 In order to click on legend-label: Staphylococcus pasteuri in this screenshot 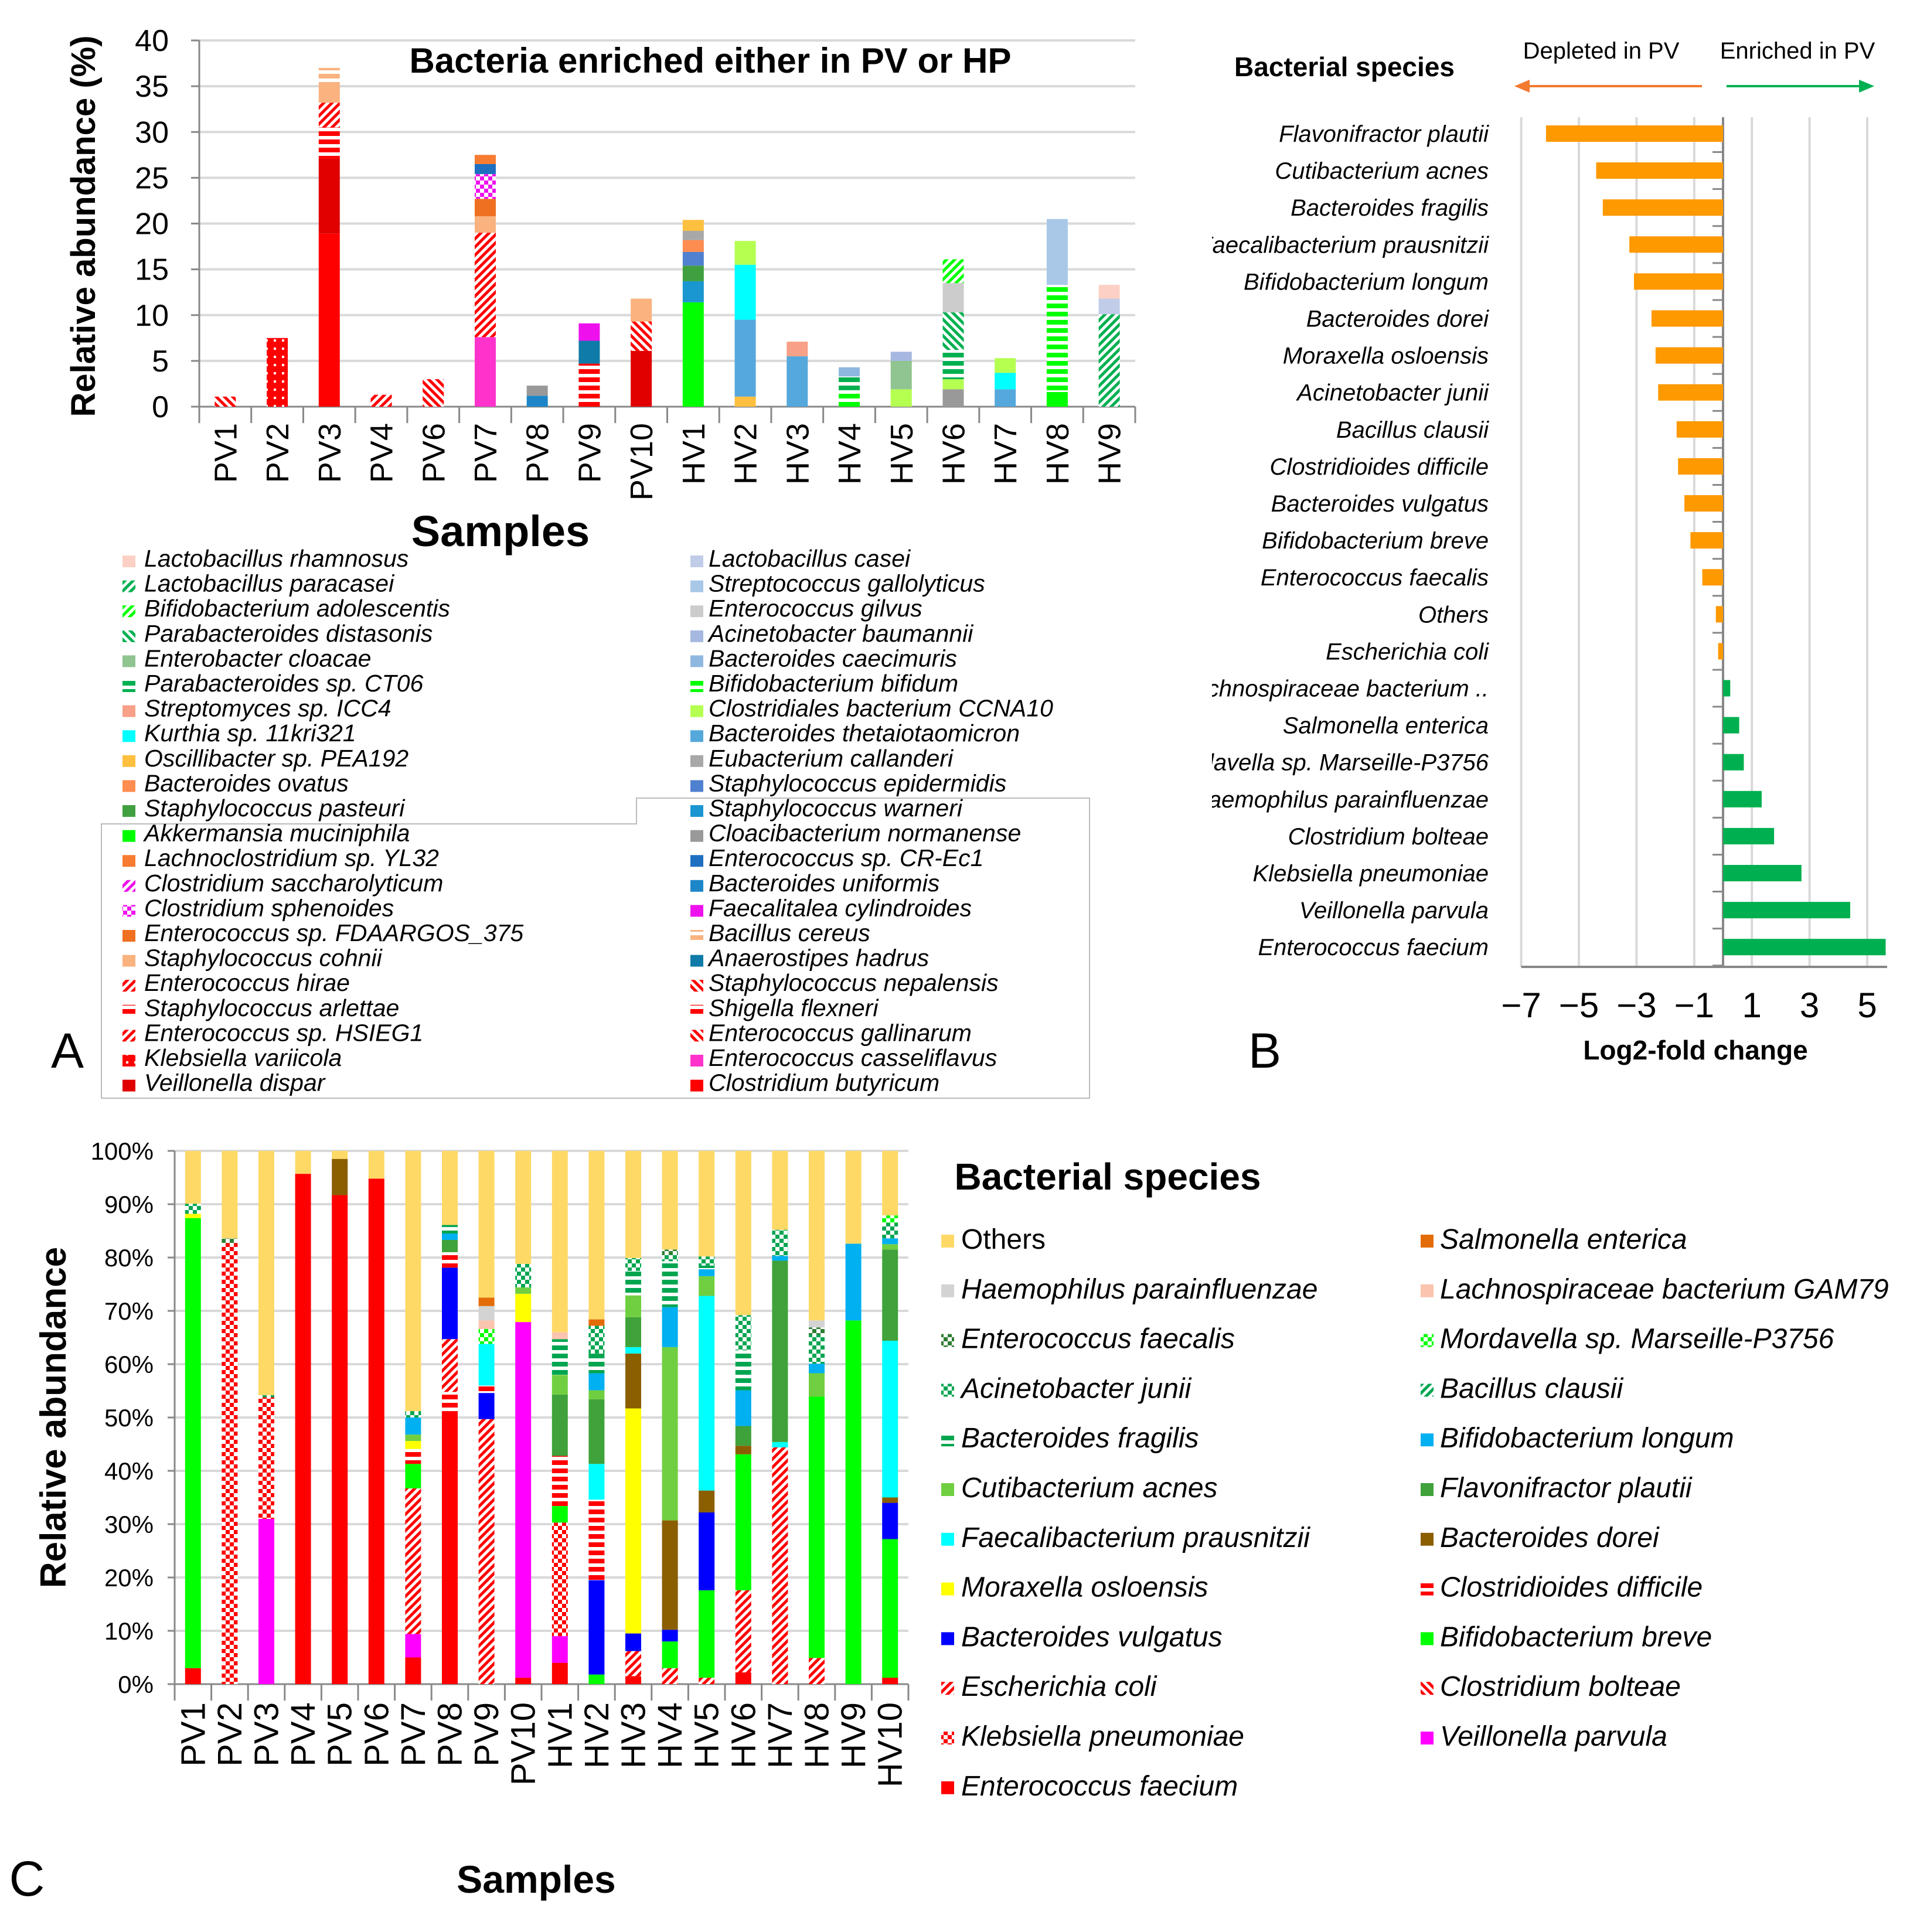, I will do `click(275, 808)`.